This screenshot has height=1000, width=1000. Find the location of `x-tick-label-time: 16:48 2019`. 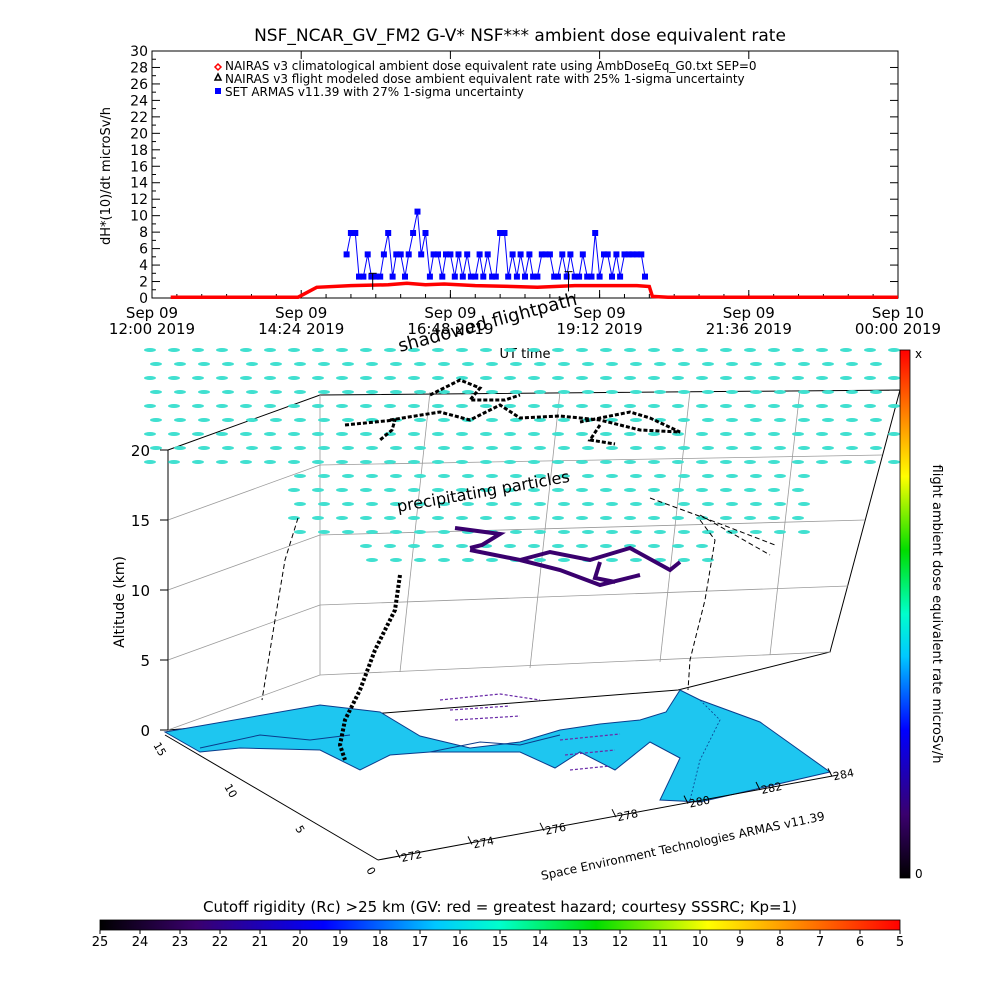

x-tick-label-time: 16:48 2019 is located at coordinates (450, 329).